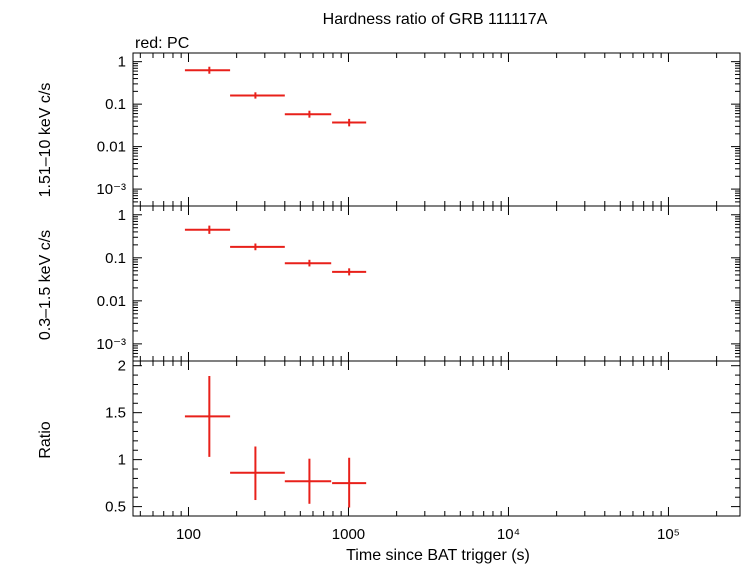 This screenshot has height=566, width=742. What do you see at coordinates (115, 413) in the screenshot?
I see `y-tick-label: 1.5` at bounding box center [115, 413].